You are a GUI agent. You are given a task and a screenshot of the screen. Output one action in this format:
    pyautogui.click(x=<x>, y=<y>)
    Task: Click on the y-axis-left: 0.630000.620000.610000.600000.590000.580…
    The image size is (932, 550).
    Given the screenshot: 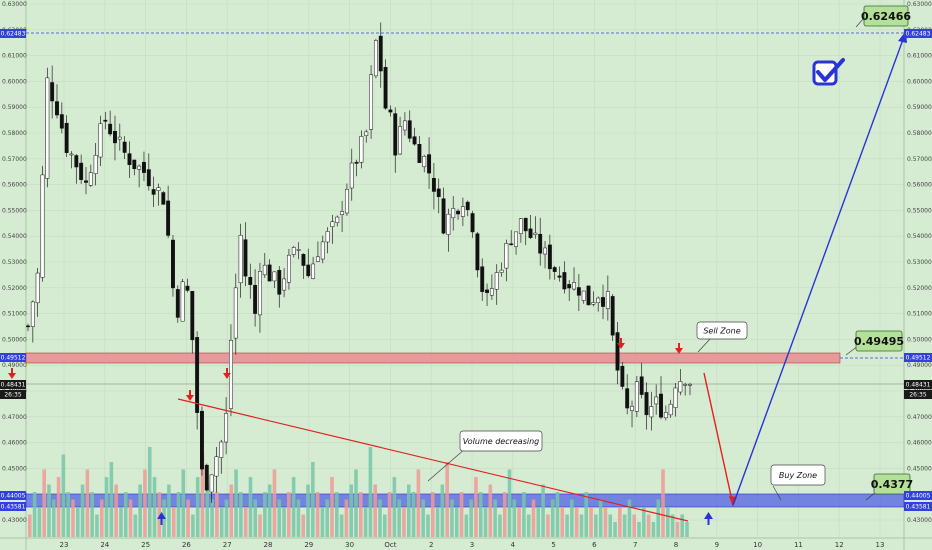 What is the action you would take?
    pyautogui.click(x=14, y=262)
    